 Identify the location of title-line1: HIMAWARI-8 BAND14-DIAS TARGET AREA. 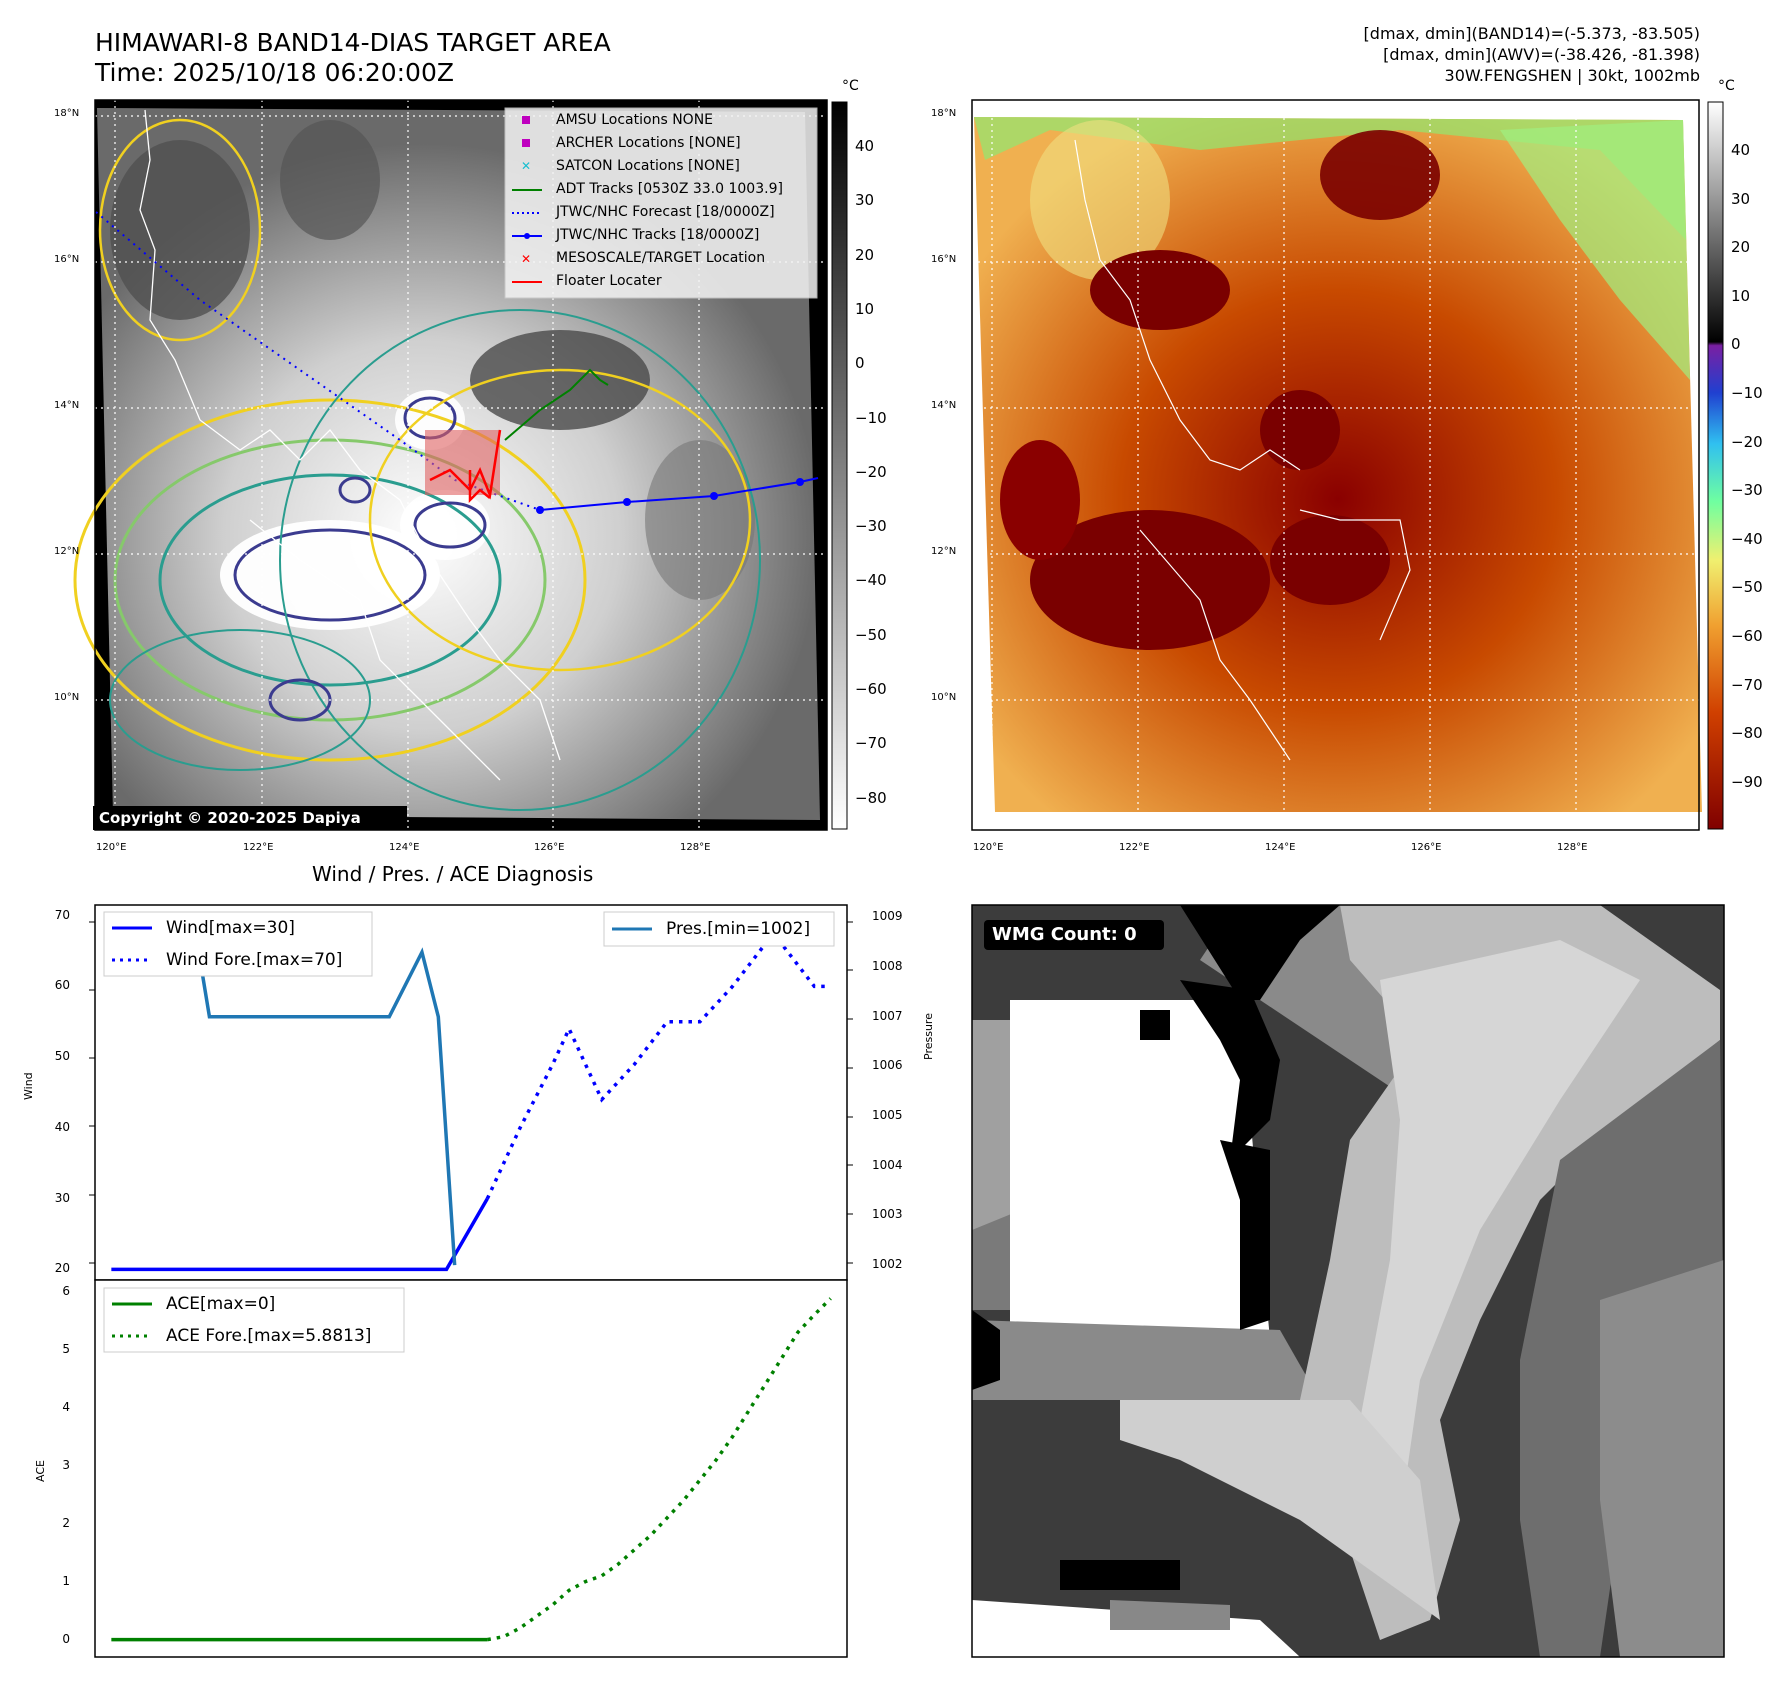
(353, 42).